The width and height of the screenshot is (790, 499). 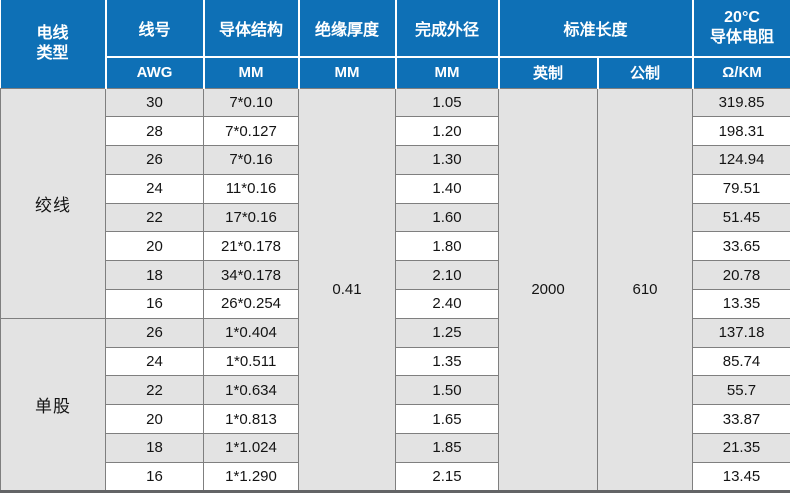 What do you see at coordinates (347, 72) in the screenshot?
I see `header-unit-insulation-mm: MM` at bounding box center [347, 72].